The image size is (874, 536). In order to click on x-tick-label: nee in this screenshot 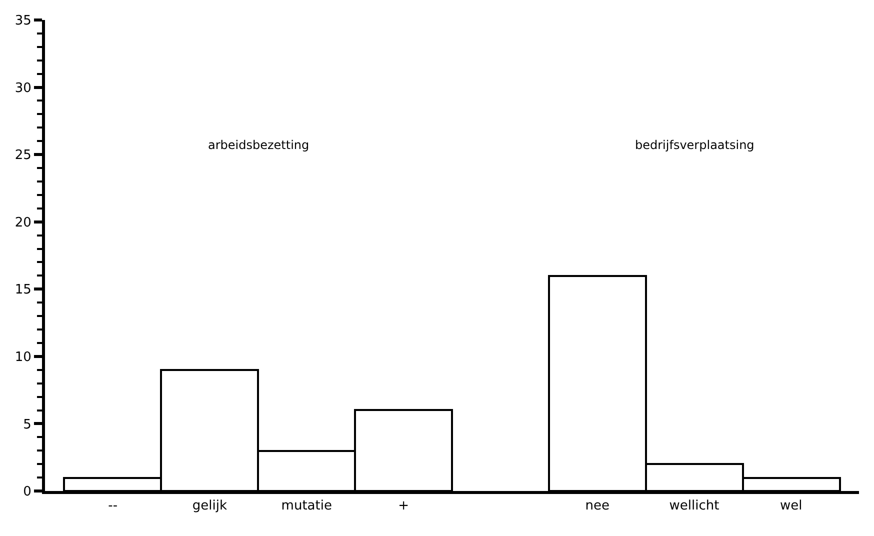, I will do `click(597, 506)`.